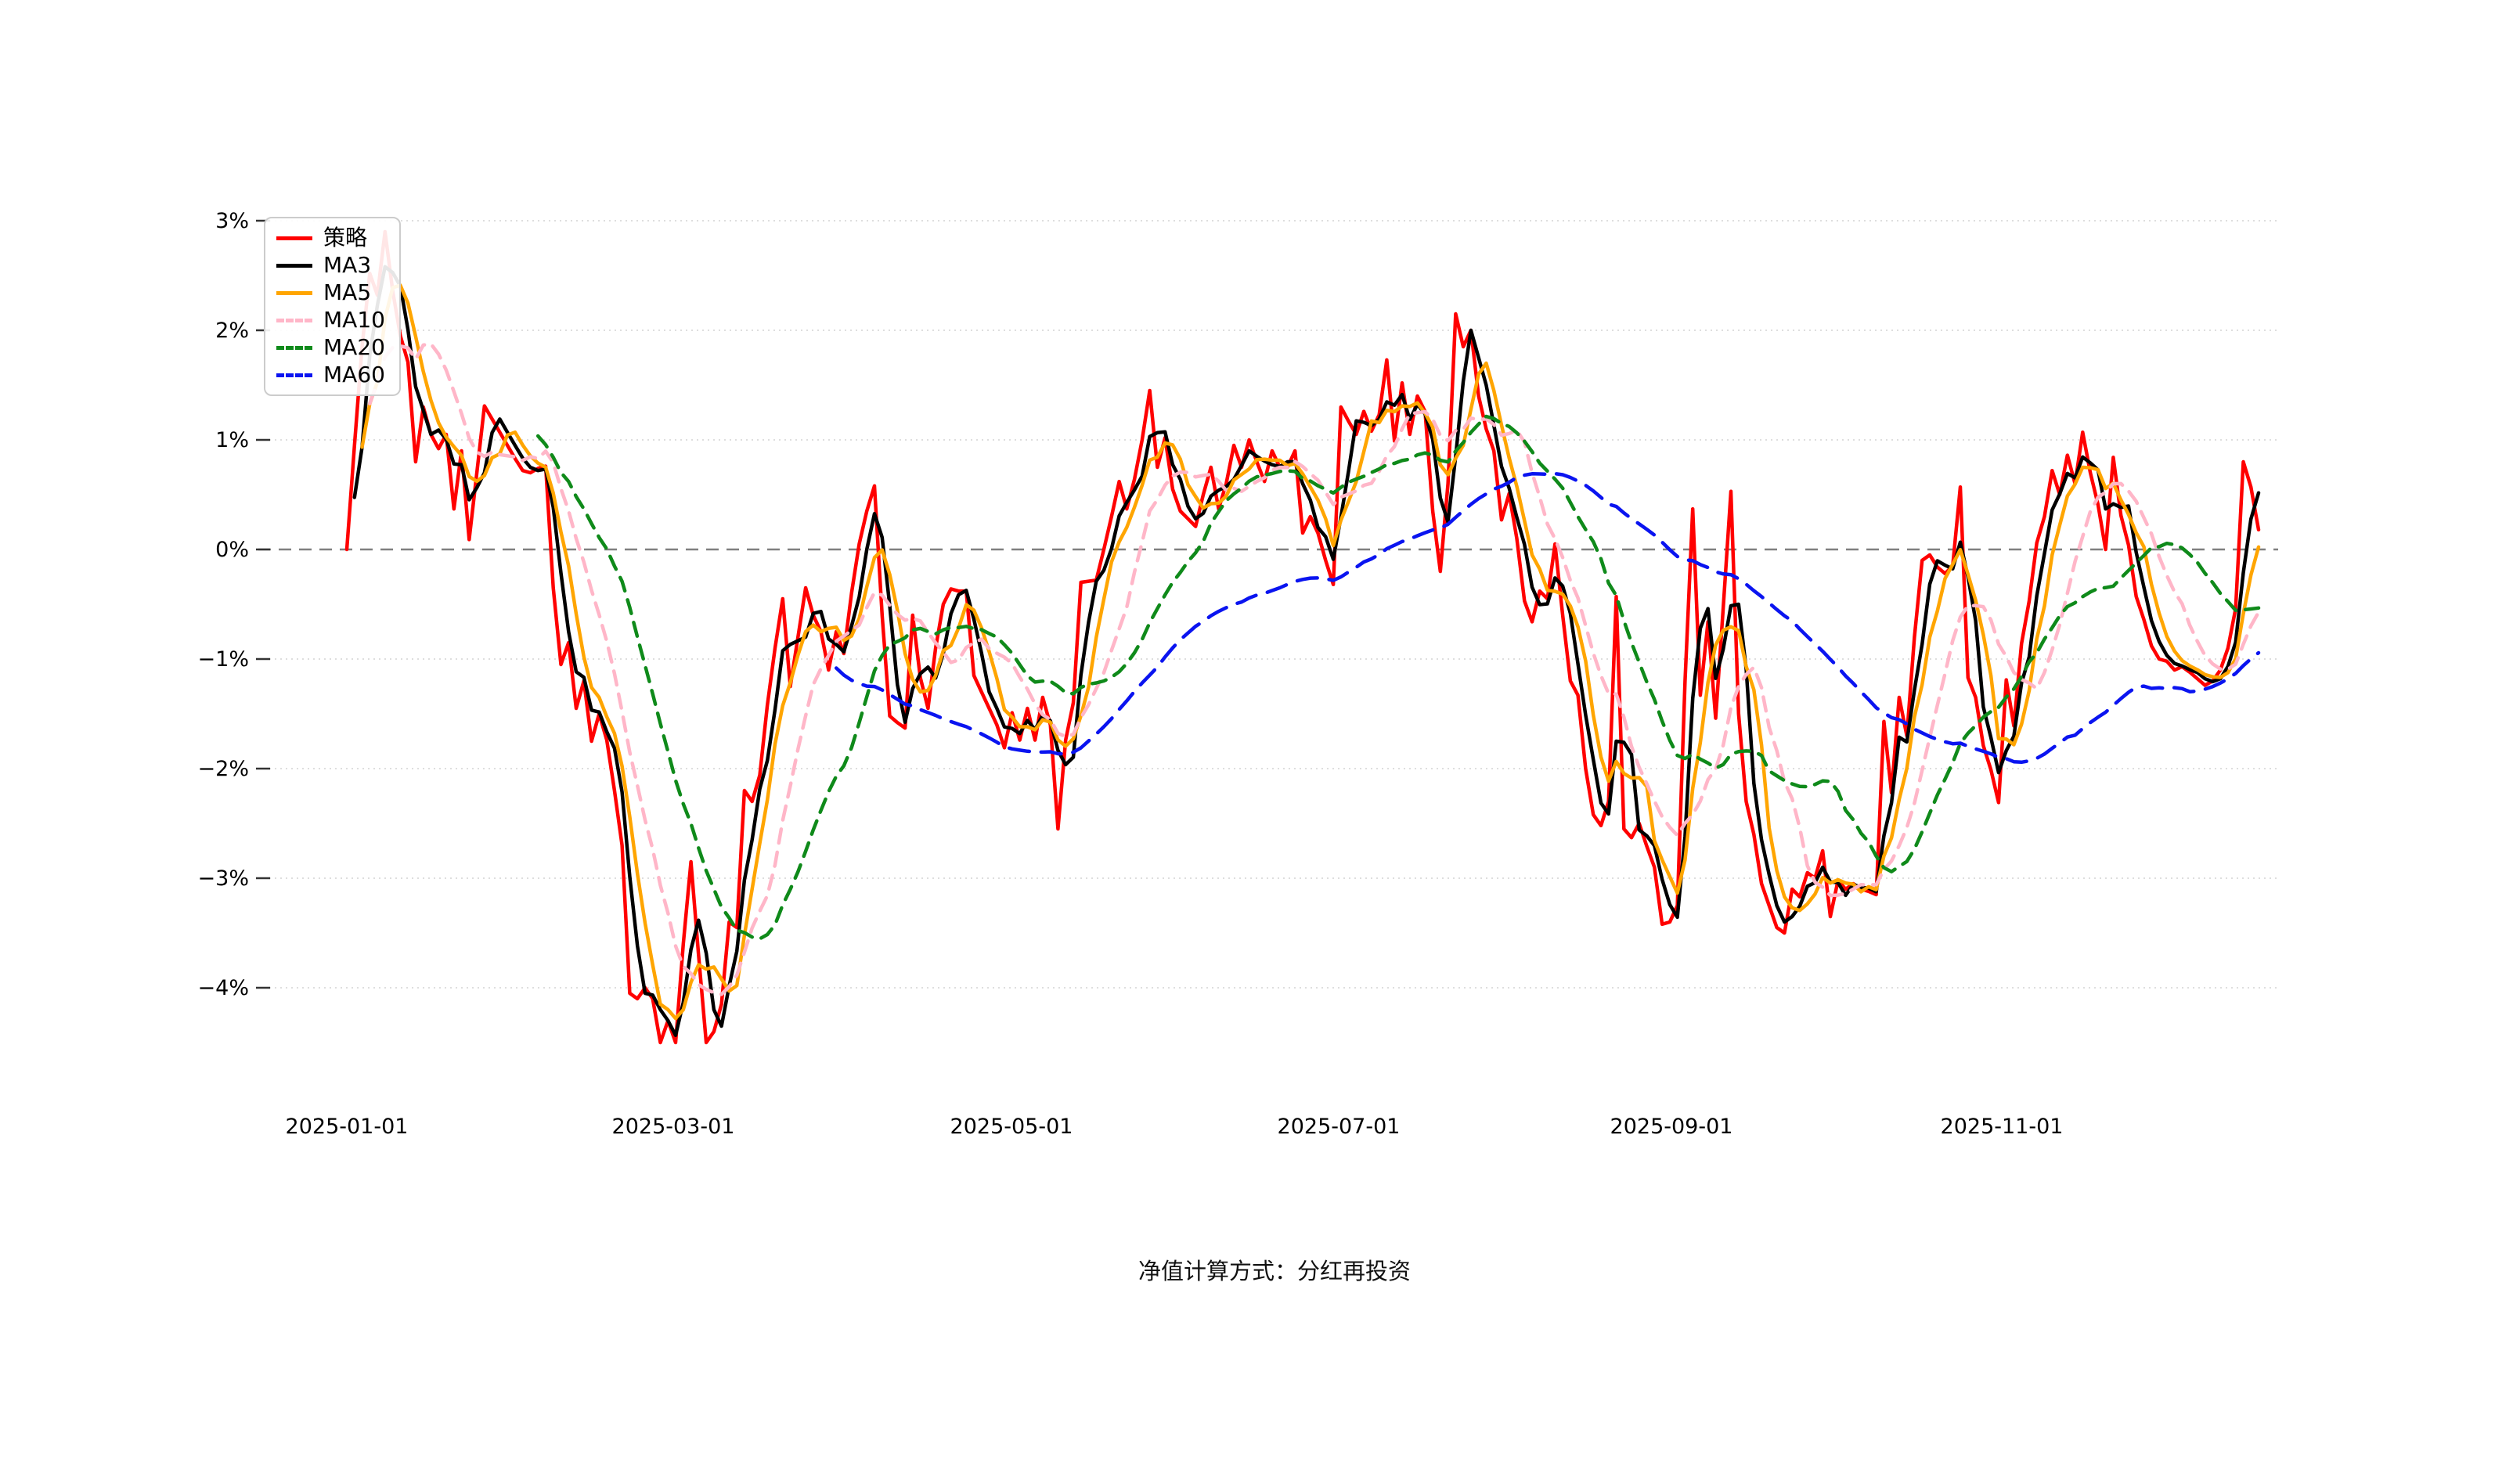  Describe the element at coordinates (348, 265) in the screenshot. I see `legend-label: MA3` at that location.